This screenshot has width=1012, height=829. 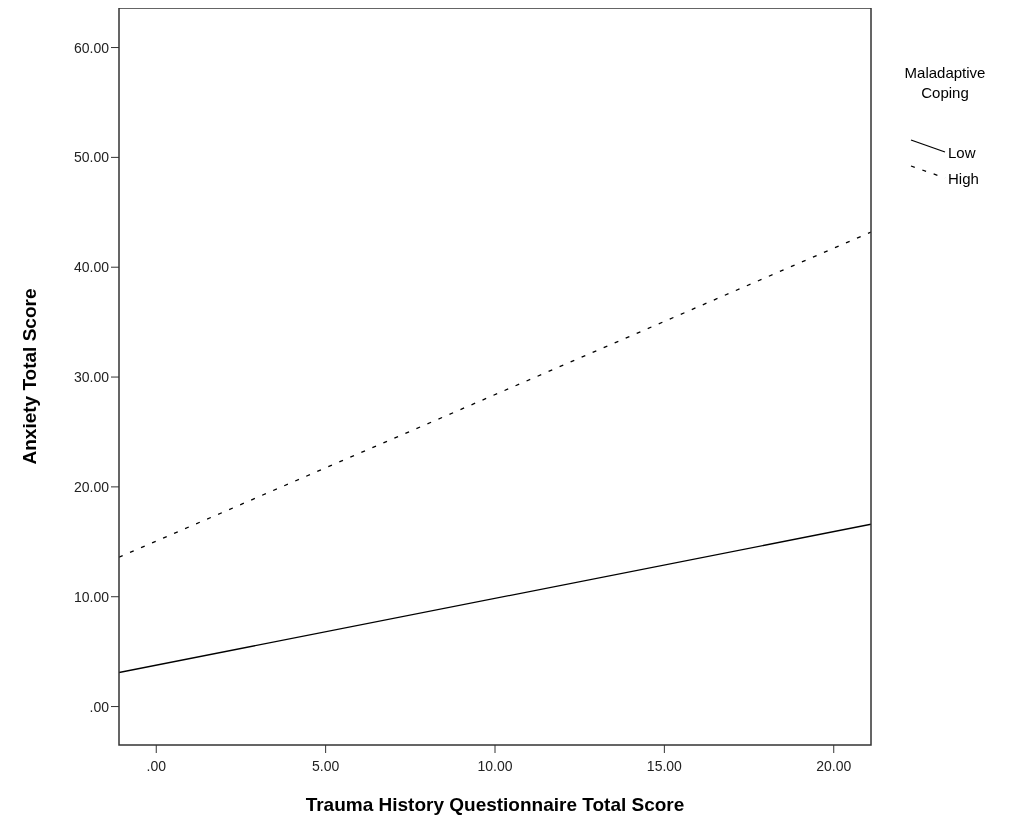 What do you see at coordinates (834, 766) in the screenshot?
I see `x-tick-label: 20.00` at bounding box center [834, 766].